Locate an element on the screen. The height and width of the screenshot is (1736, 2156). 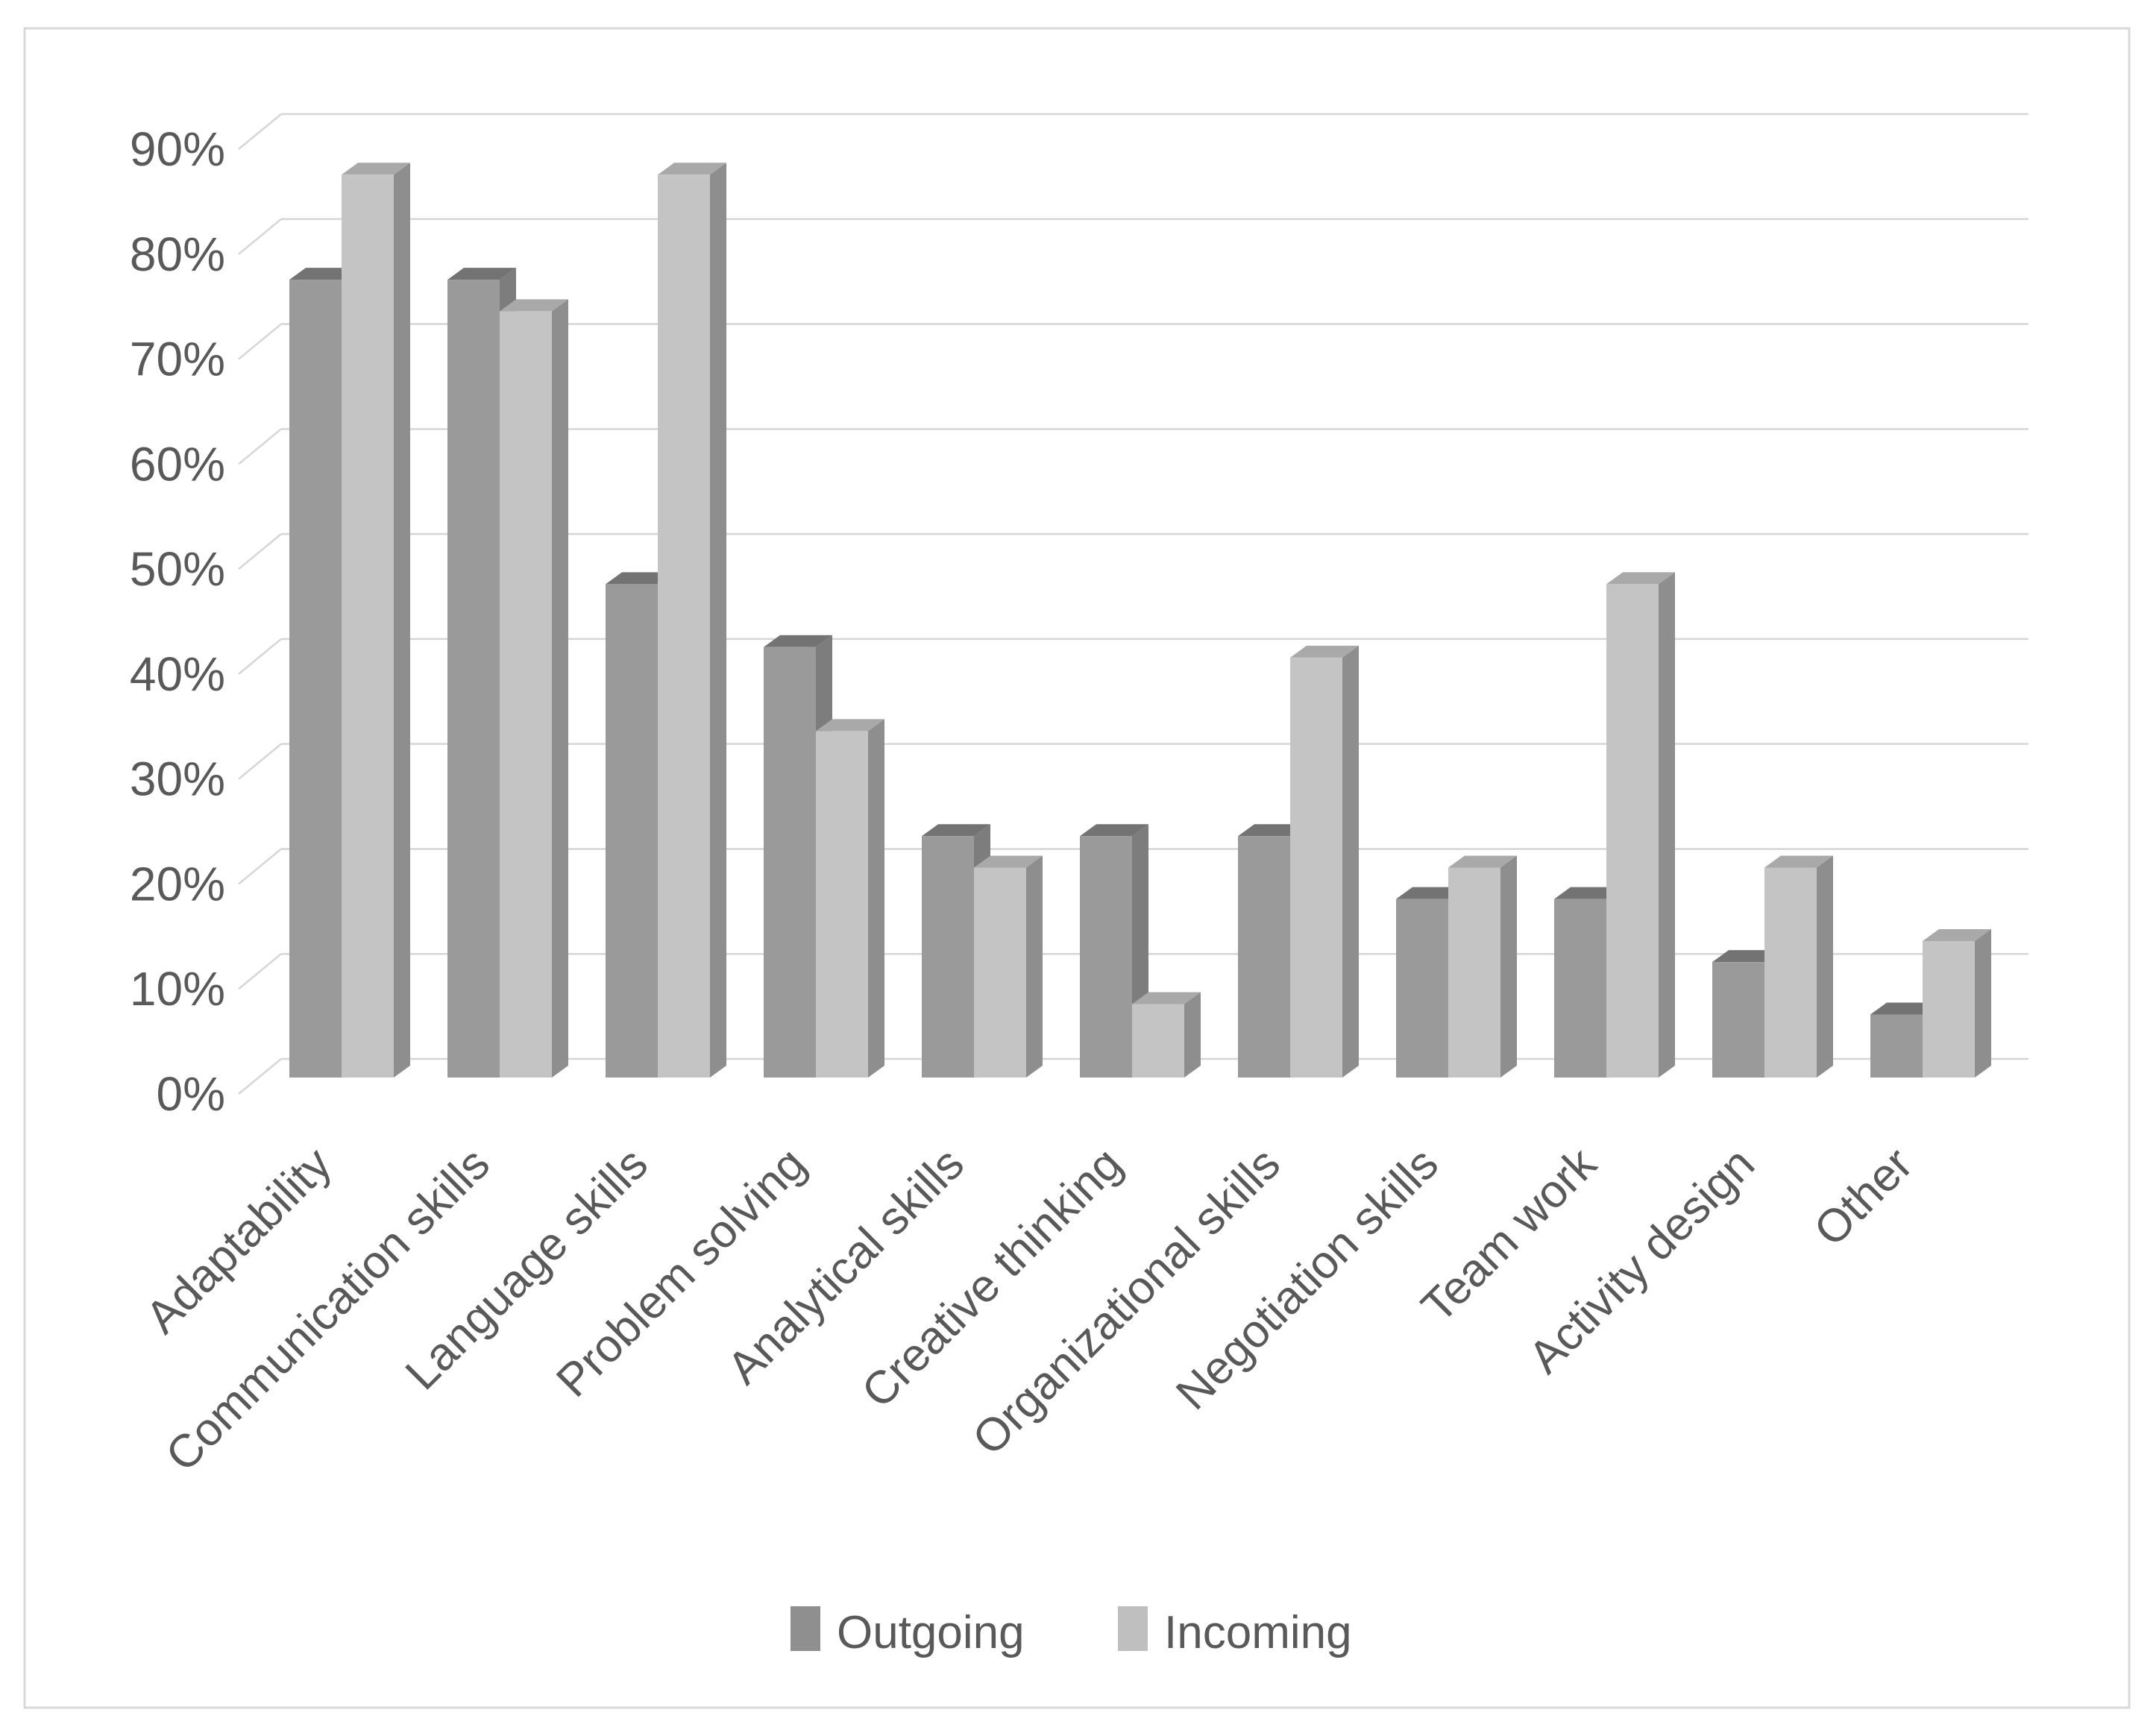
y-tick-label-50: 50% is located at coordinates (177, 569).